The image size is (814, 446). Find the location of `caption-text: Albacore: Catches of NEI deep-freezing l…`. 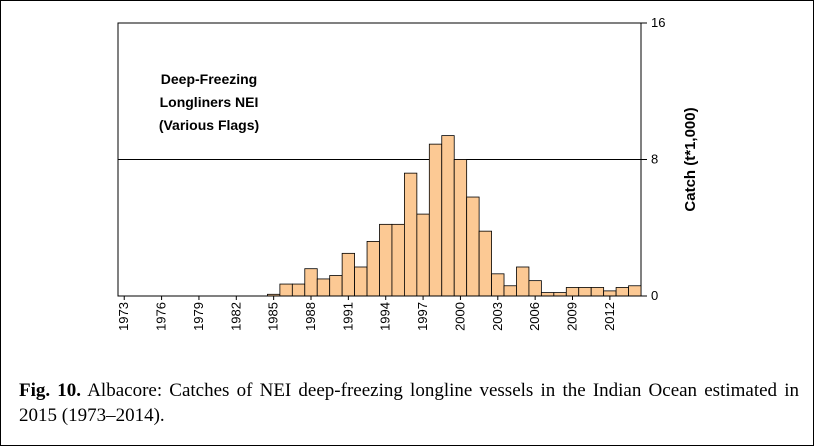

caption-text: Albacore: Catches of NEI deep-freezing l… is located at coordinates (409, 403).